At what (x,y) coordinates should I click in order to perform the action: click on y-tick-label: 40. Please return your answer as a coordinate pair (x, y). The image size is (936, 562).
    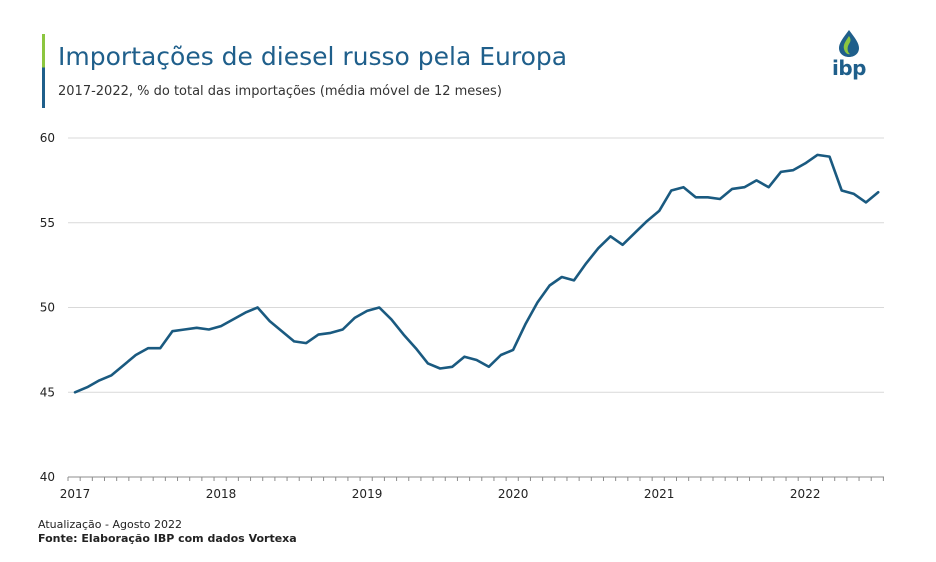
    Looking at the image, I should click on (47, 477).